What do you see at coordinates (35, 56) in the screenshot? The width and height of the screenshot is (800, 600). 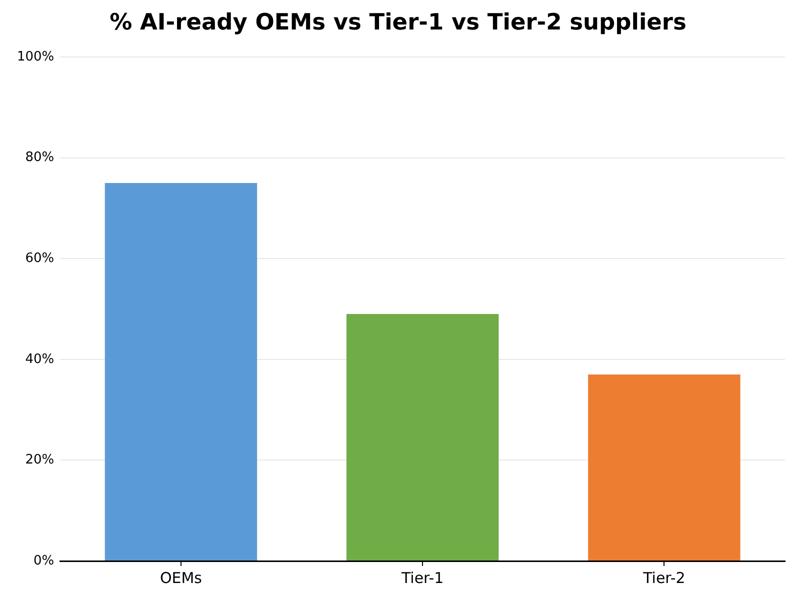 I see `y-tick-label: 100%` at bounding box center [35, 56].